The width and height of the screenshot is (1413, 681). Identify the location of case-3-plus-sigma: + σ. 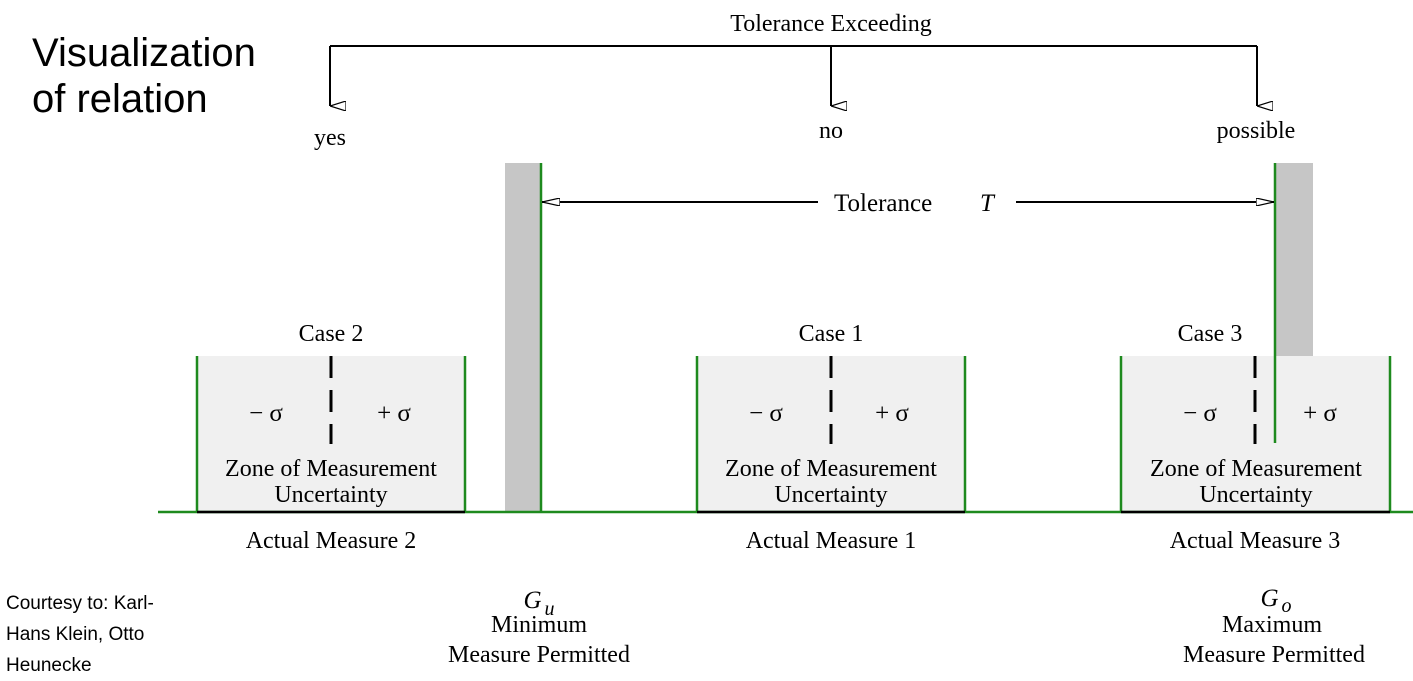
(1320, 413).